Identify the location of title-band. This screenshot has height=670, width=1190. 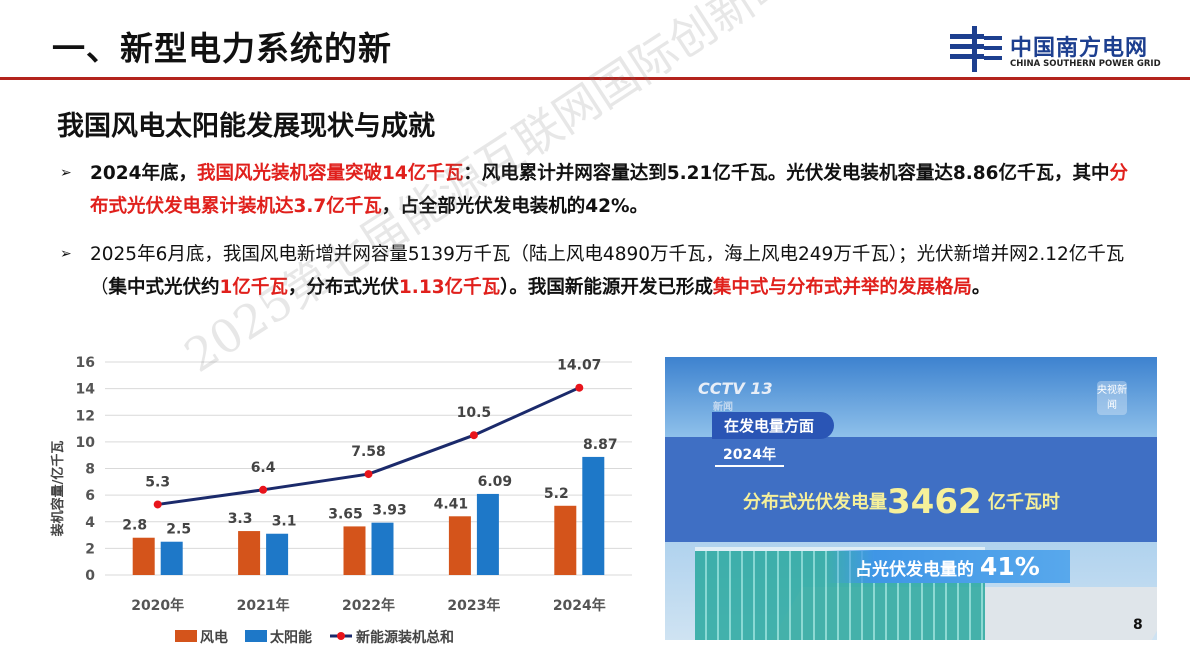
(911, 489).